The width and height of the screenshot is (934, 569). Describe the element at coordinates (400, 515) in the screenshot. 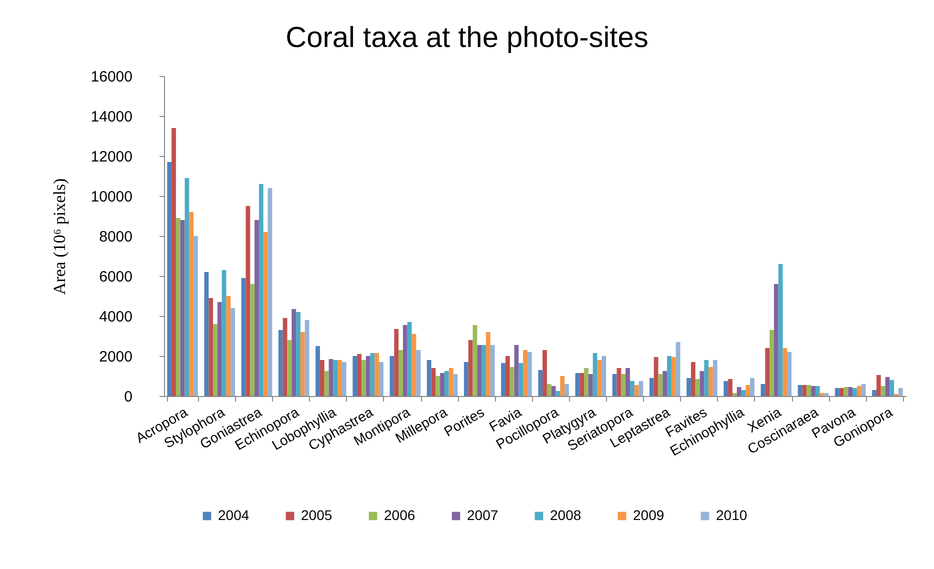

I see `legend-label: 2006` at that location.